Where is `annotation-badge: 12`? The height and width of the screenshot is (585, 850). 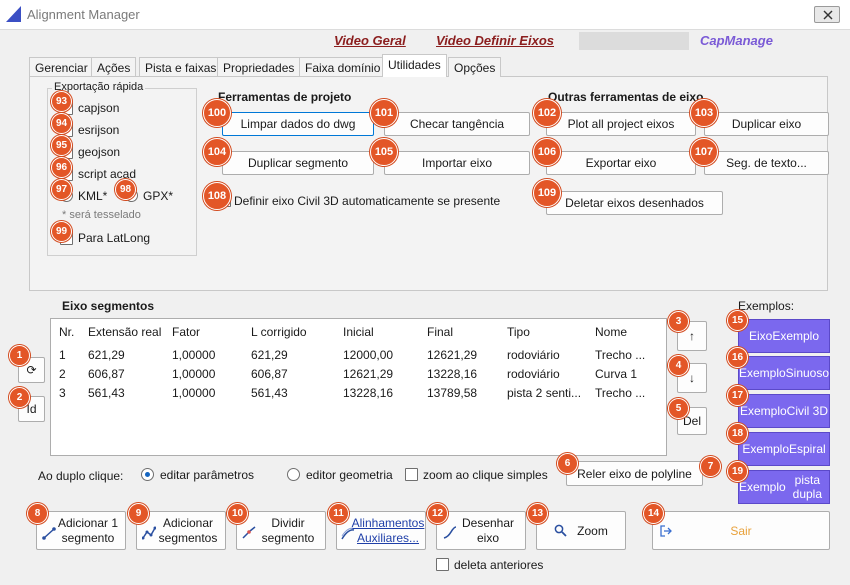
annotation-badge: 12 is located at coordinates (437, 513).